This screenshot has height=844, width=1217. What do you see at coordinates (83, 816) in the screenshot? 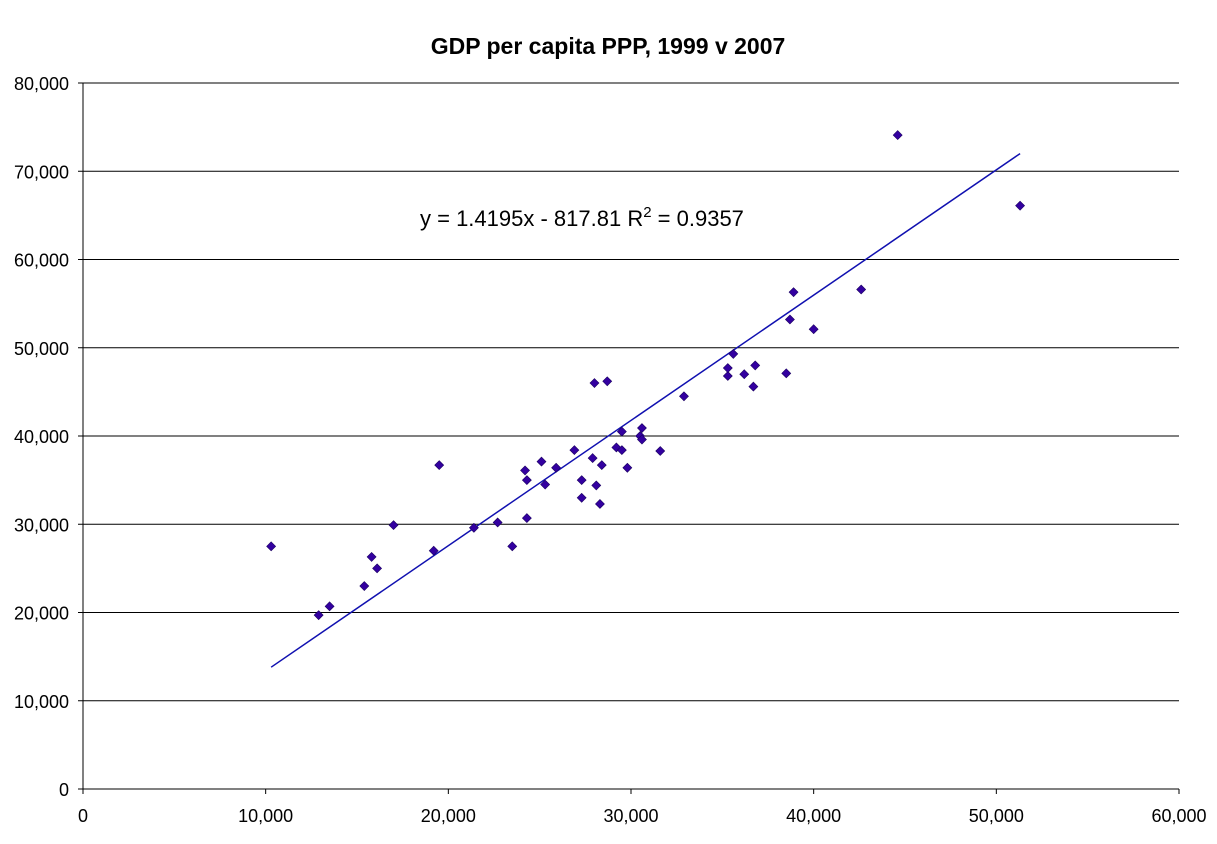
I see `x-tick-label-0: 0` at bounding box center [83, 816].